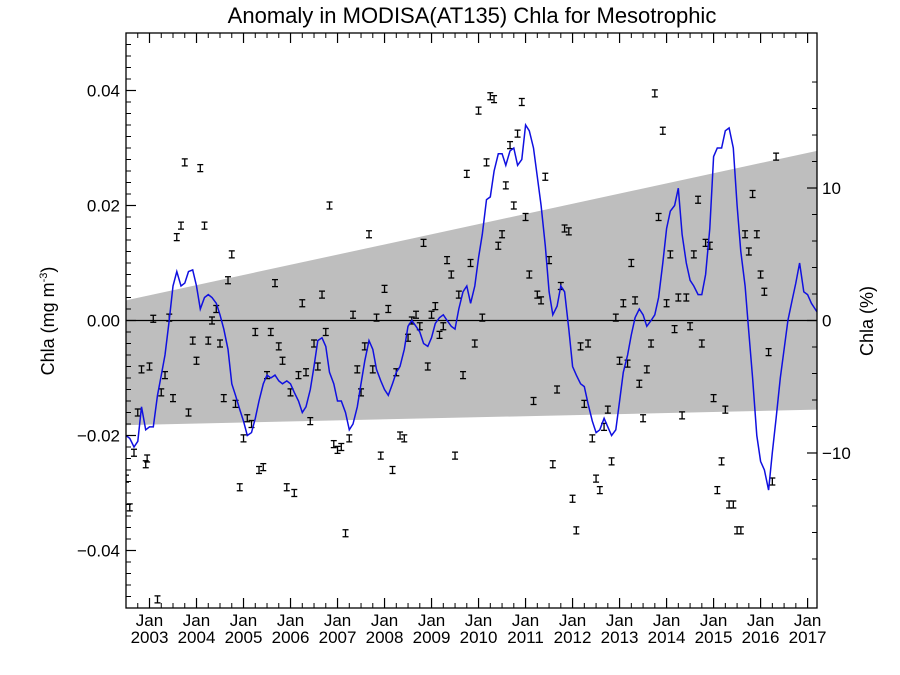 The image size is (900, 675). What do you see at coordinates (479, 637) in the screenshot?
I see `x-tick-year-label: 2010` at bounding box center [479, 637].